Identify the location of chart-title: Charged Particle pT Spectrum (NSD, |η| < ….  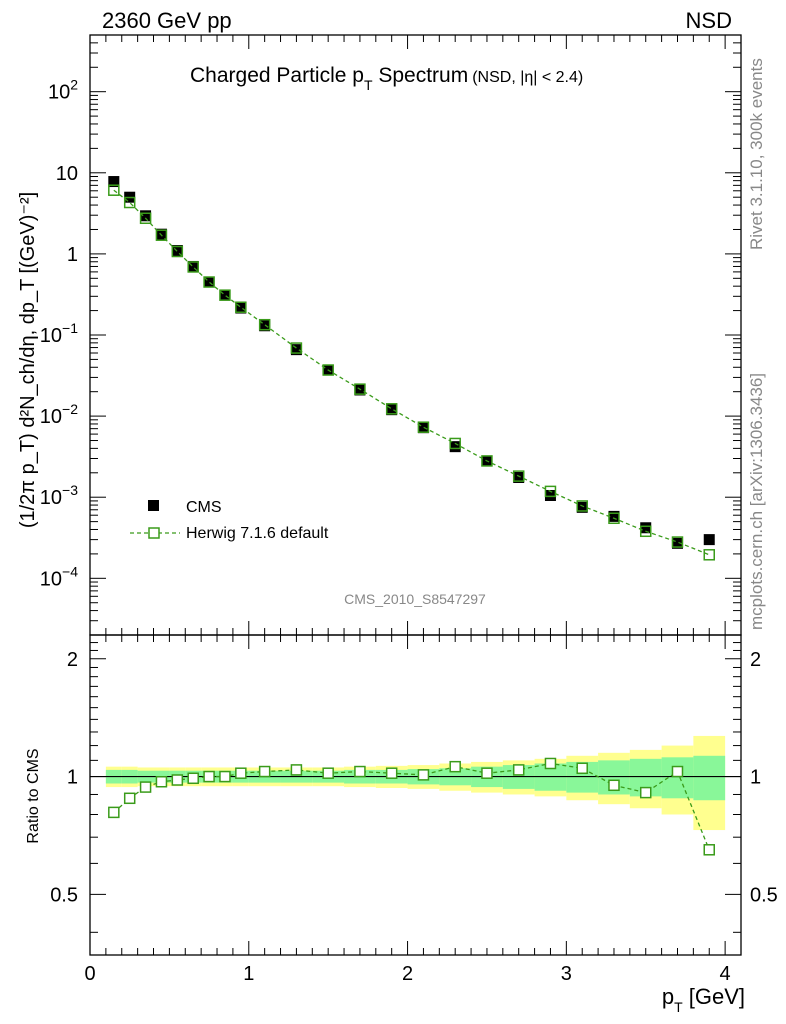
(386, 78).